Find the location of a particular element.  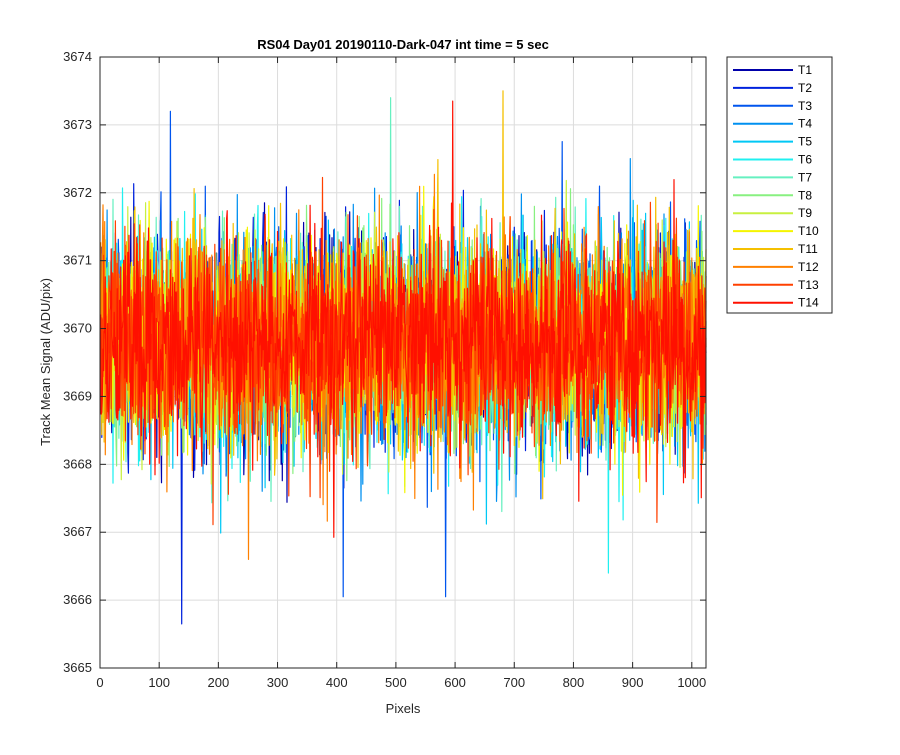

x-tick-label: 700 is located at coordinates (514, 682).